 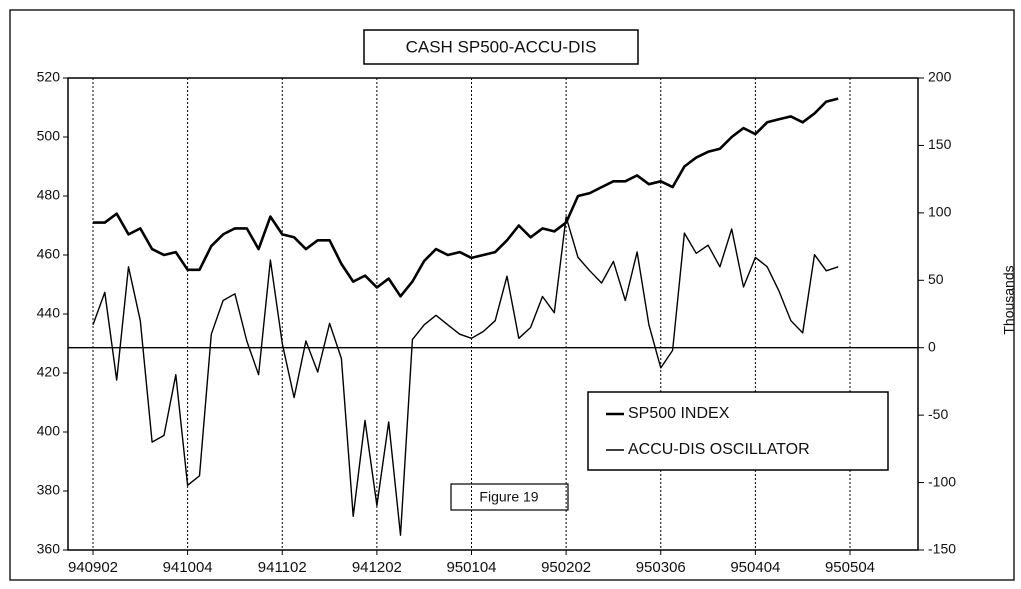 I want to click on annotation-box, so click(x=509, y=497).